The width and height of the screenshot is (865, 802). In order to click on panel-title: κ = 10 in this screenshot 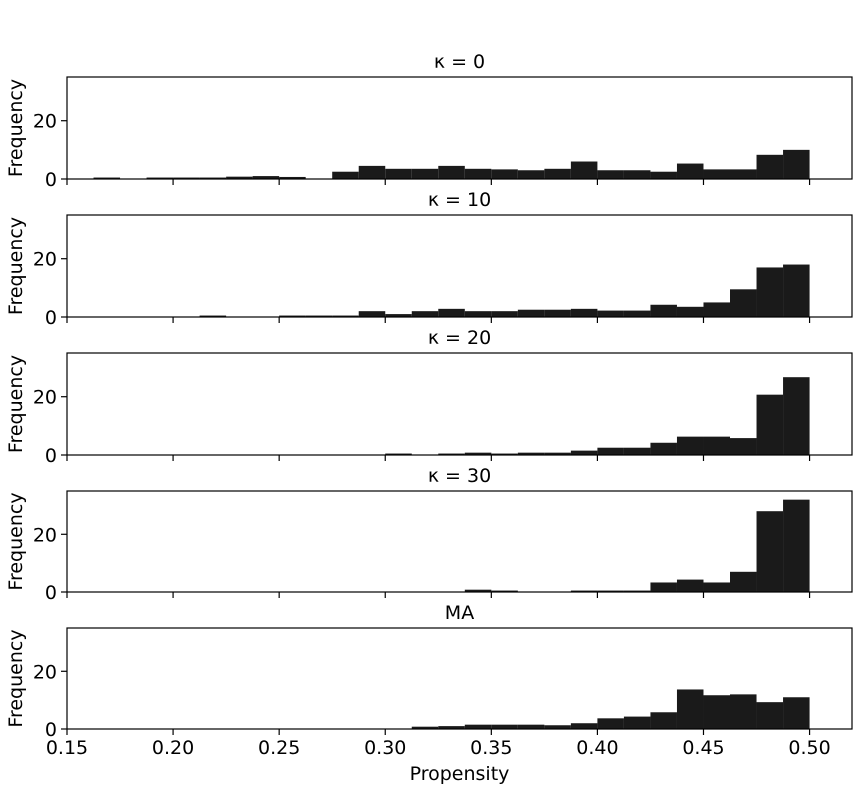, I will do `click(459, 200)`.